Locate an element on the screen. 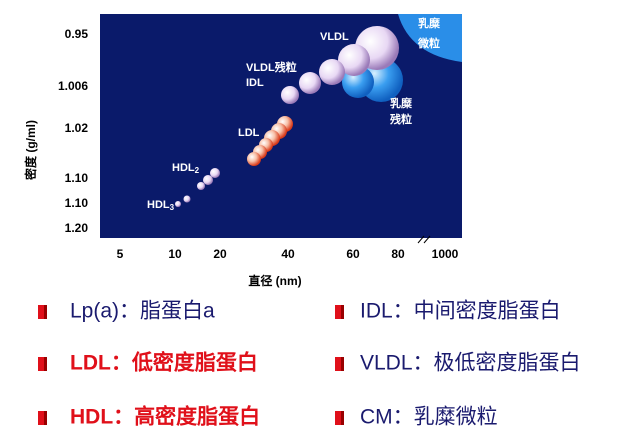 The height and width of the screenshot is (442, 632). x-tick-label: 60 is located at coordinates (353, 254).